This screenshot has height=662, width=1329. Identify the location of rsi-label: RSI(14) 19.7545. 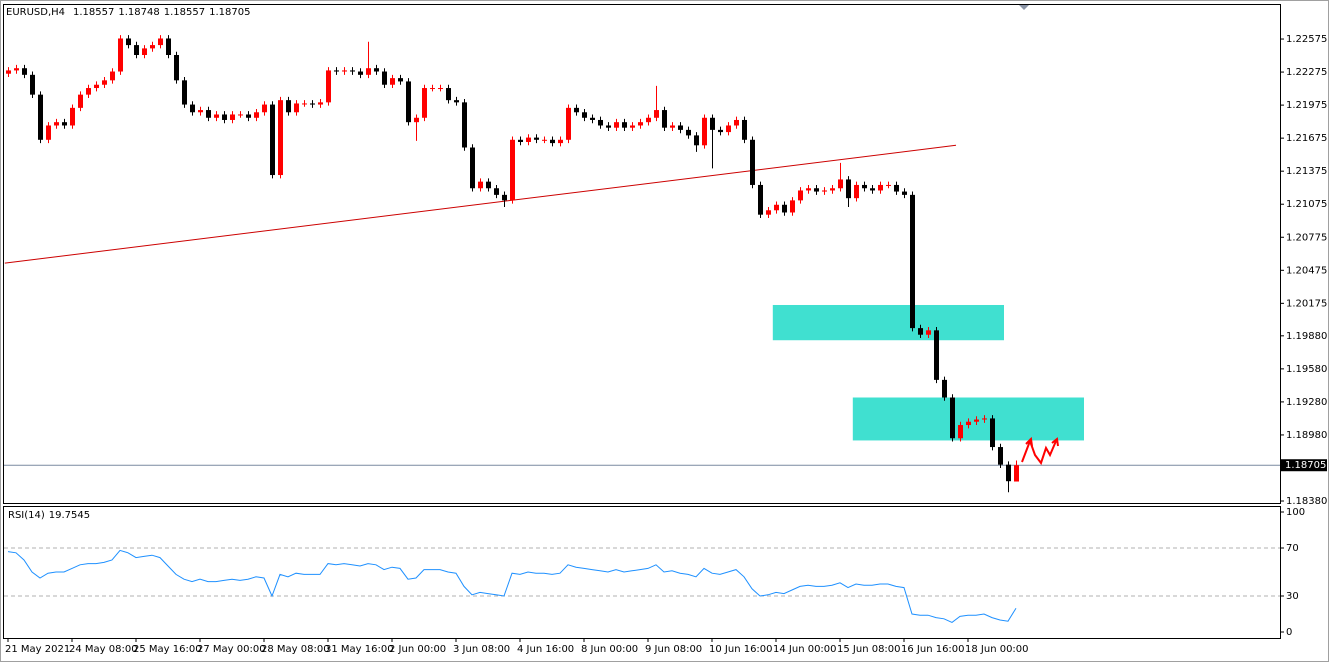
(49, 515).